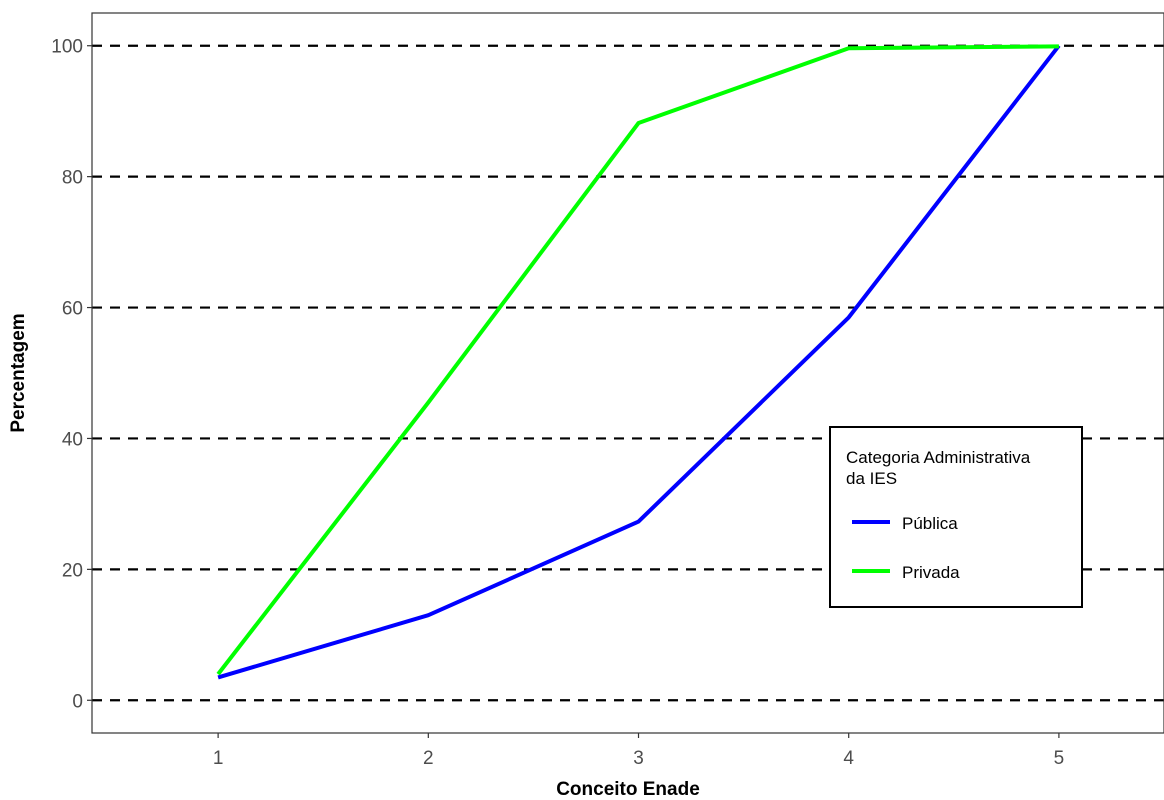 The height and width of the screenshot is (800, 1164). I want to click on y-axis: 0 20 40 60 80 100, so click(71, 374).